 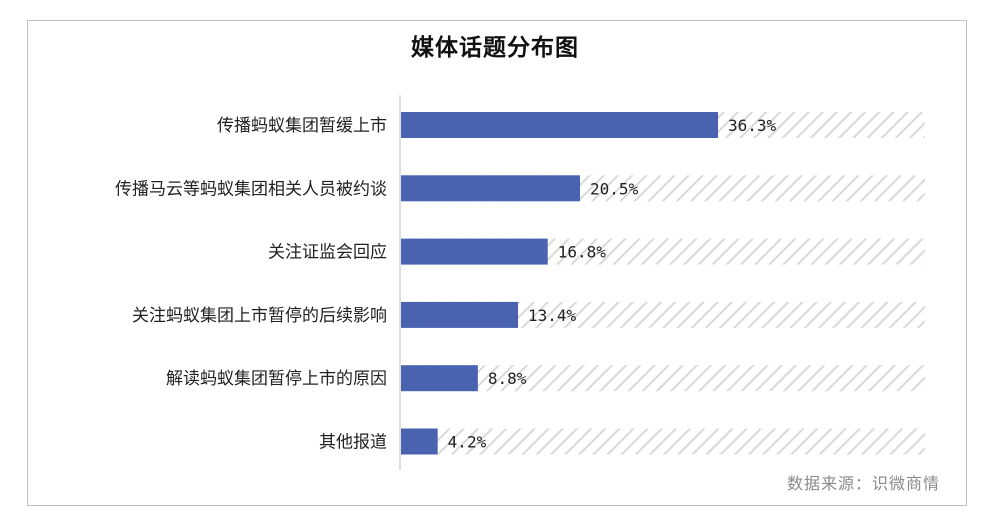 What do you see at coordinates (495, 48) in the screenshot?
I see `chart-title: 媒体话题分布图` at bounding box center [495, 48].